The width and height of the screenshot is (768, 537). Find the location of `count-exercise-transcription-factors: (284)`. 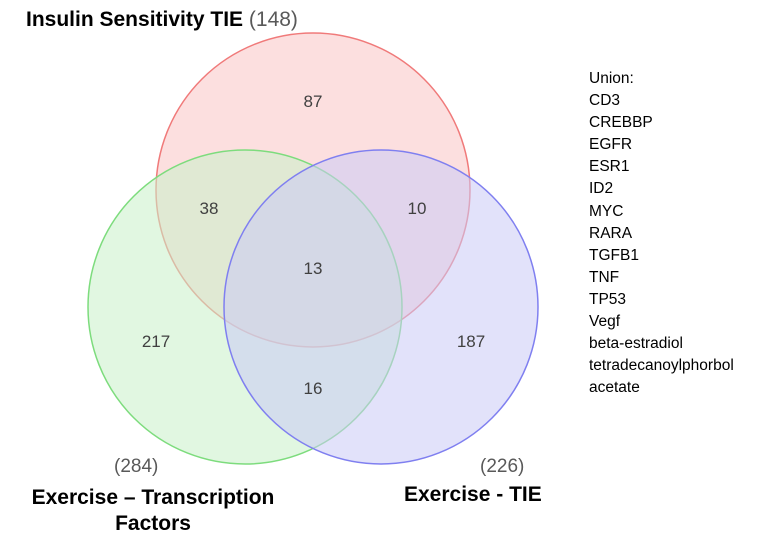

count-exercise-transcription-factors: (284) is located at coordinates (136, 466).